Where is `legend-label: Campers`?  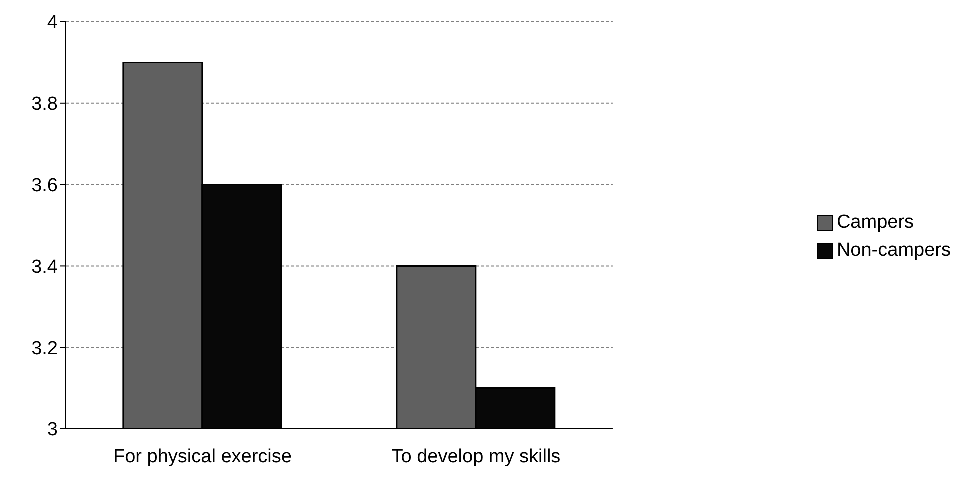 legend-label: Campers is located at coordinates (875, 223).